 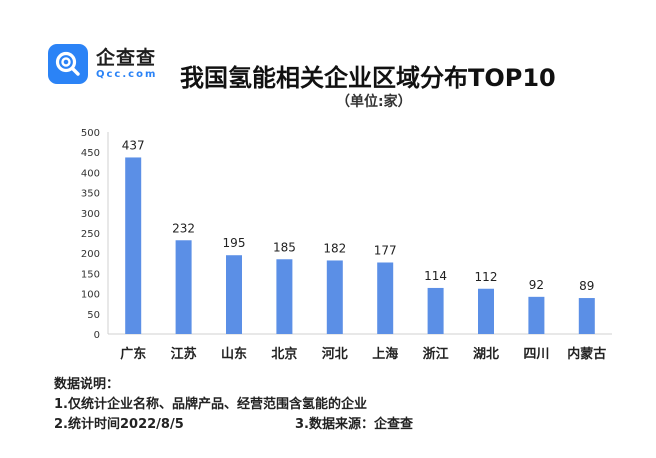 I want to click on bar-value-label: 195, so click(x=234, y=243).